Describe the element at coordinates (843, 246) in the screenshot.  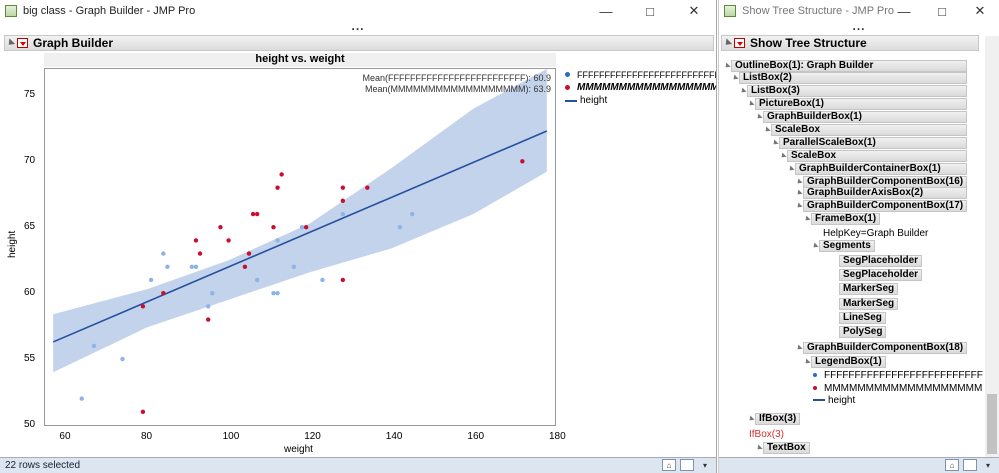
I see `tree-node: Segments` at that location.